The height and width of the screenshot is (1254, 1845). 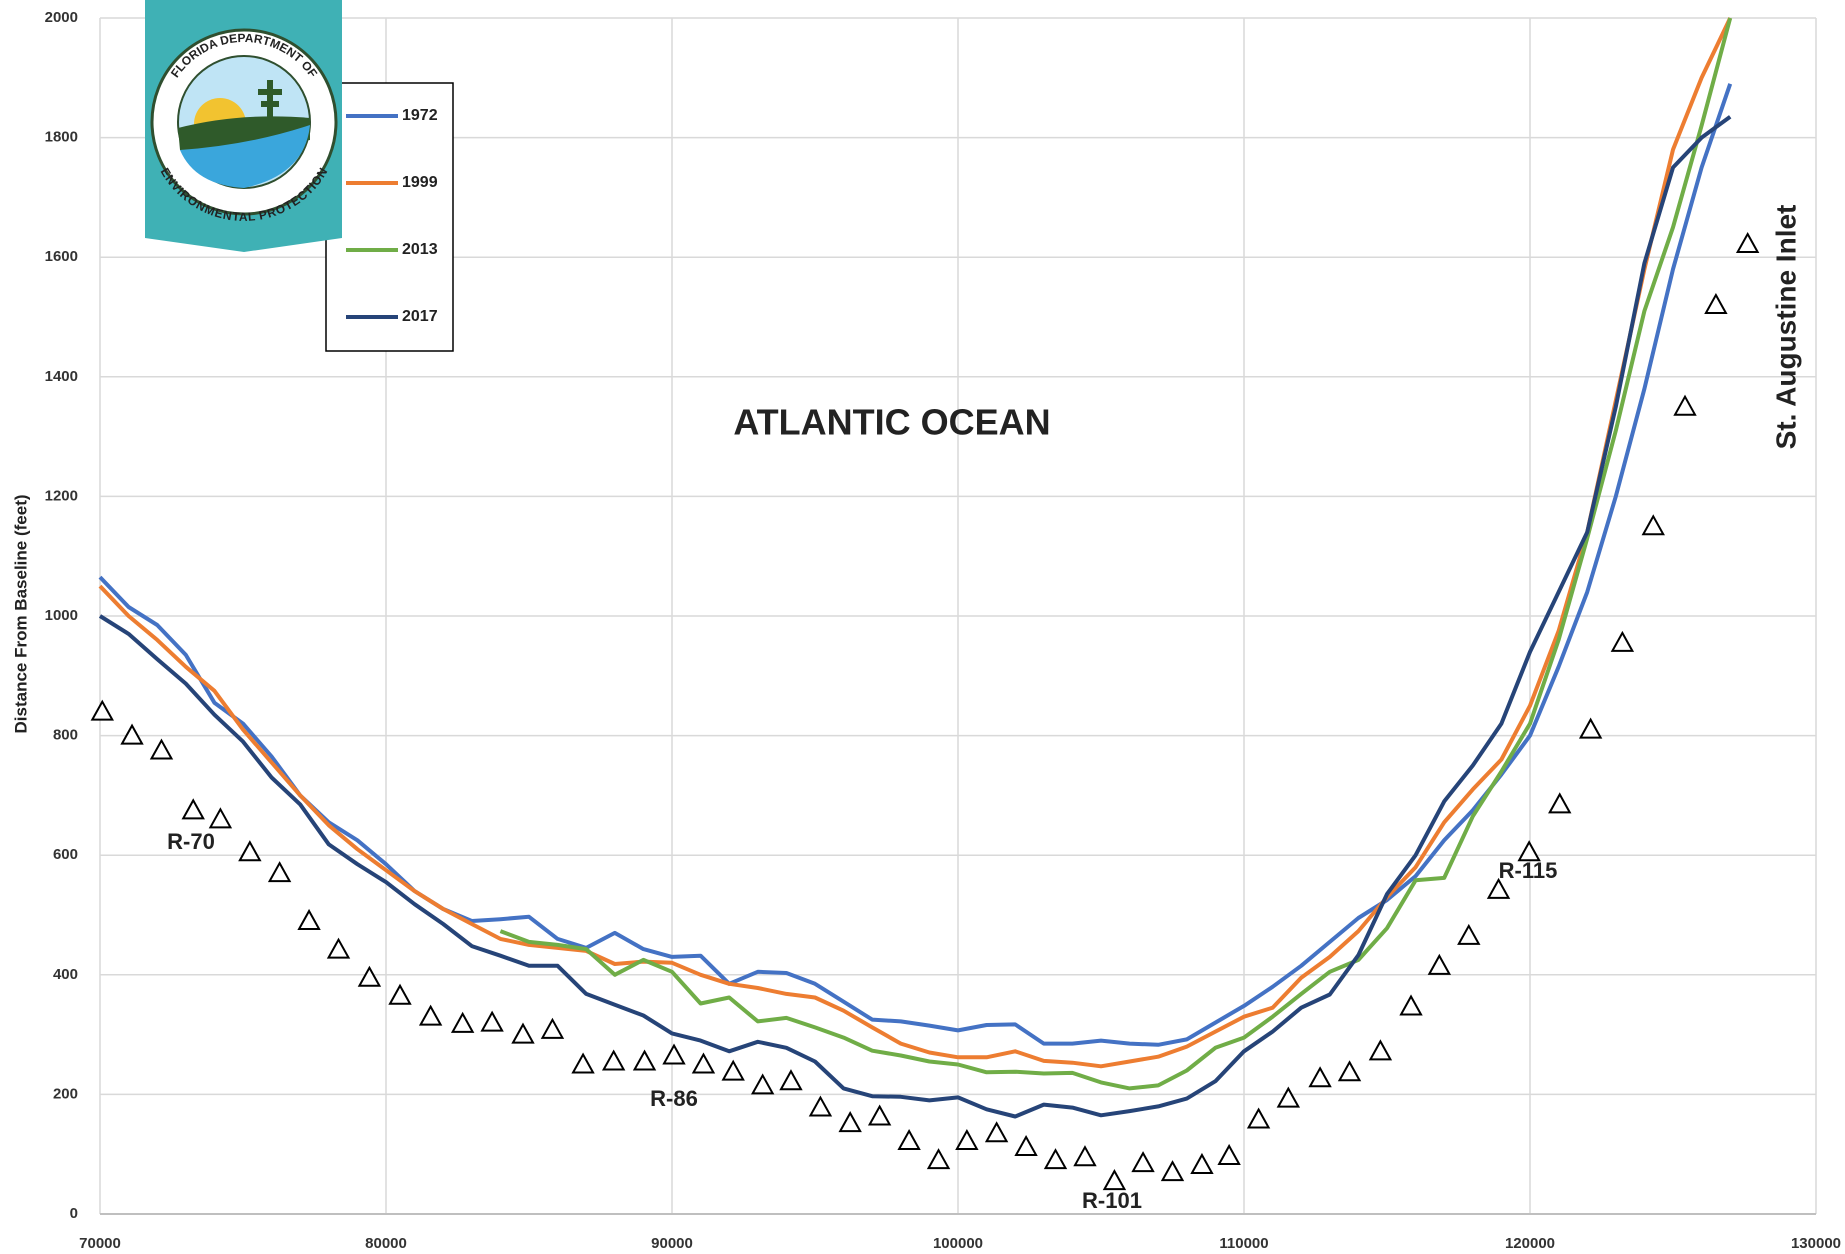 What do you see at coordinates (100, 1243) in the screenshot?
I see `x-tick-label: 70000` at bounding box center [100, 1243].